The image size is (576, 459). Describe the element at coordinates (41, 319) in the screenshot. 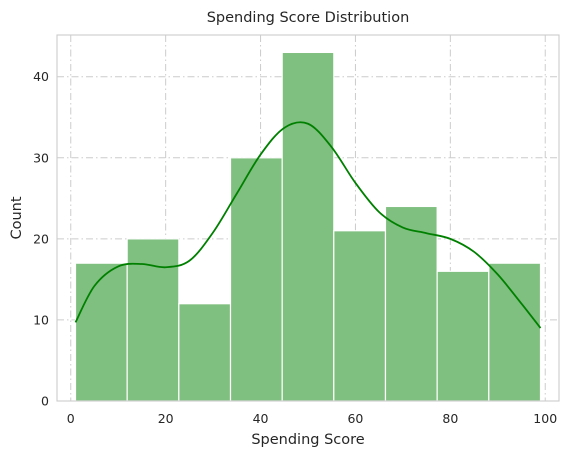

I see `y-tick-label: 10` at that location.